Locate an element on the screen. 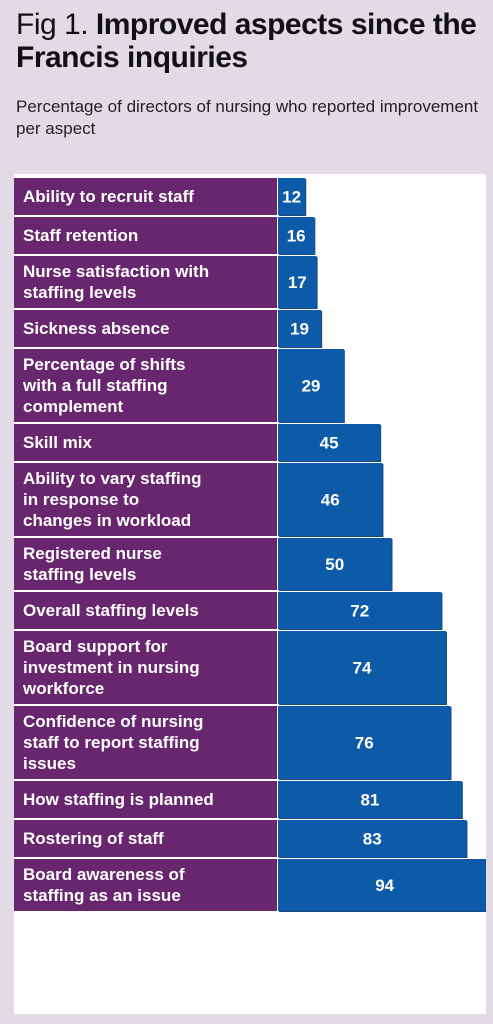 This screenshot has height=1024, width=493. category-label: changes in workload is located at coordinates (107, 520).